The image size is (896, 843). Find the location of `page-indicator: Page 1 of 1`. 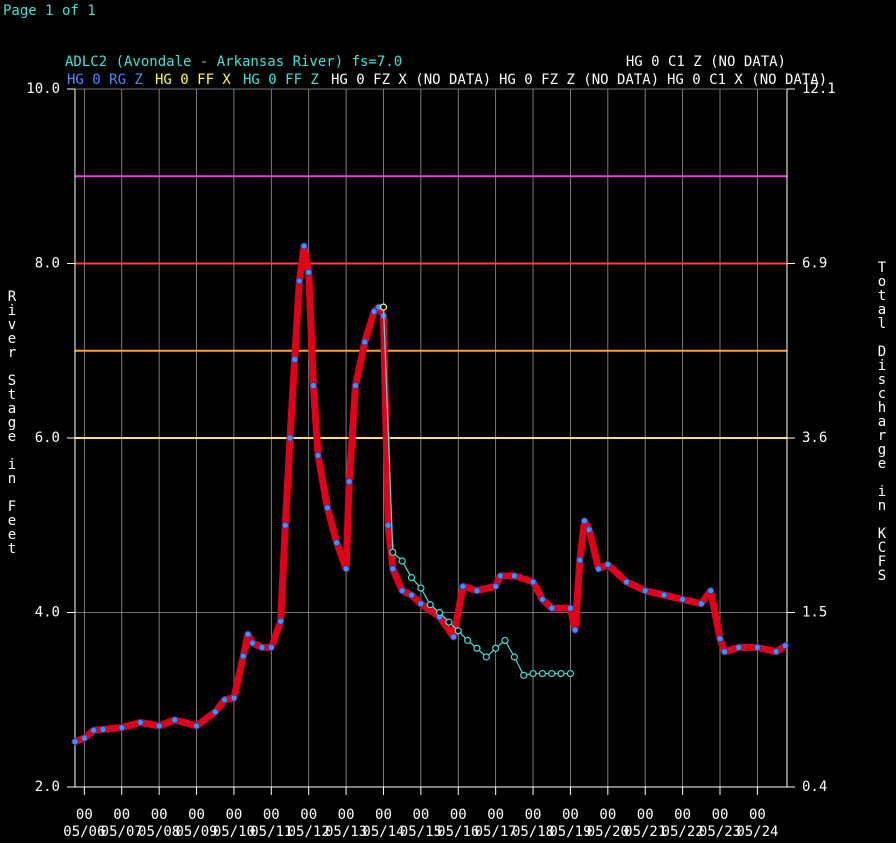

page-indicator: Page 1 of 1 is located at coordinates (49, 11).